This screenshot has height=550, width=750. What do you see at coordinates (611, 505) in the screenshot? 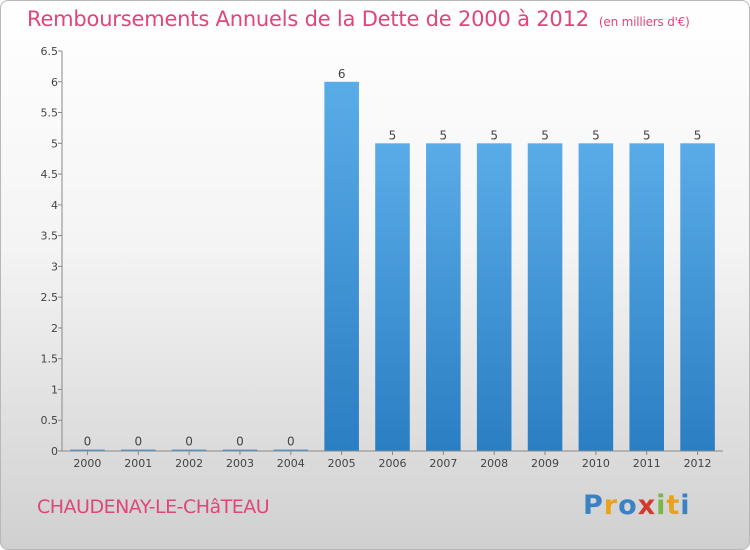
I see `logo-letter: r` at bounding box center [611, 505].